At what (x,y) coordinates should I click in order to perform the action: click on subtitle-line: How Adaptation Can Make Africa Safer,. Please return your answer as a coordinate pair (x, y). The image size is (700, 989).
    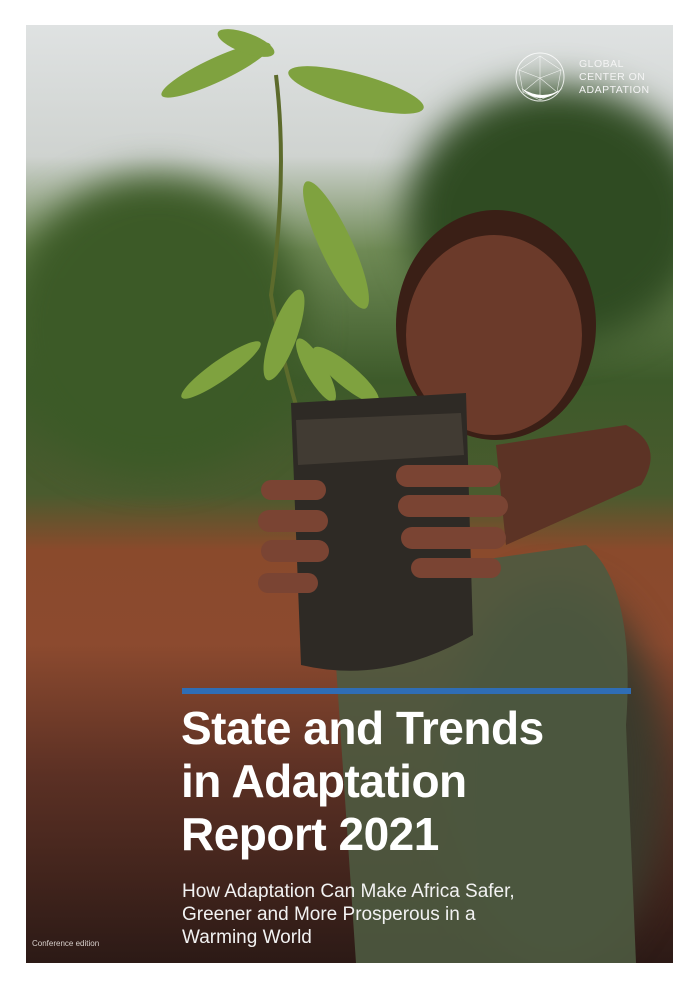
    Looking at the image, I should click on (348, 891).